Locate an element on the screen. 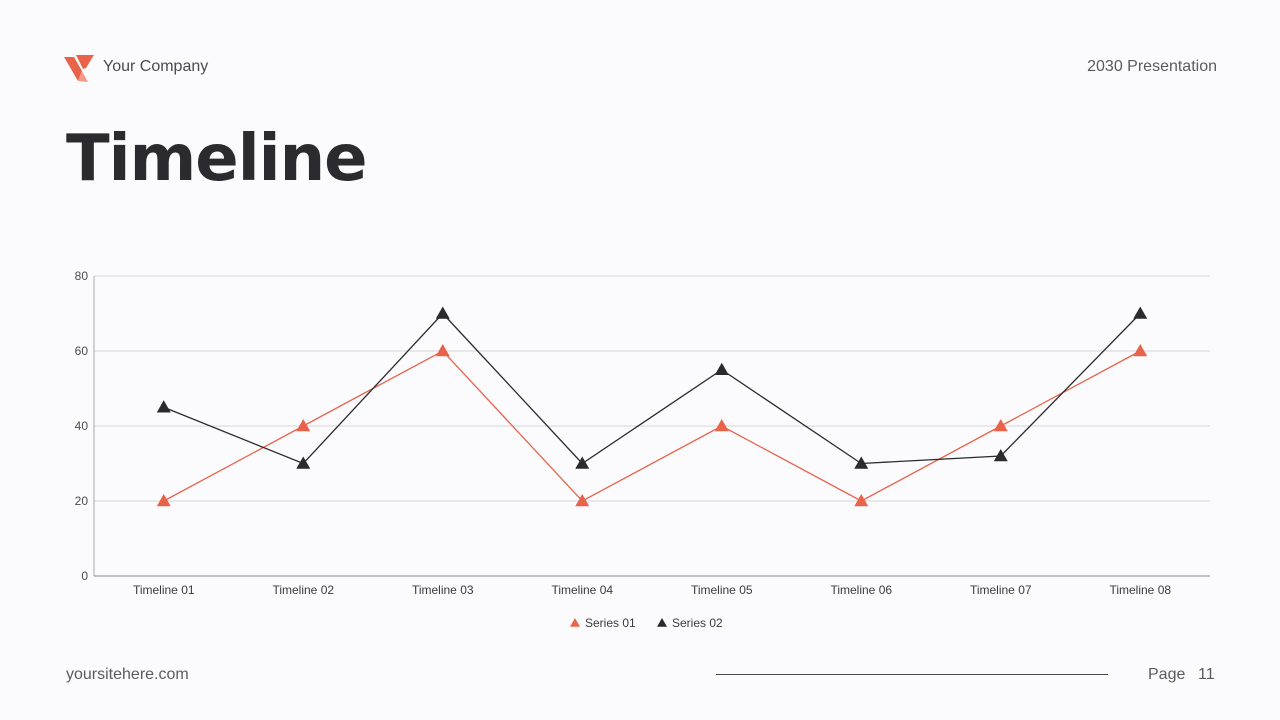 This screenshot has height=720, width=1280. x-tick-label: Timeline 02 is located at coordinates (303, 590).